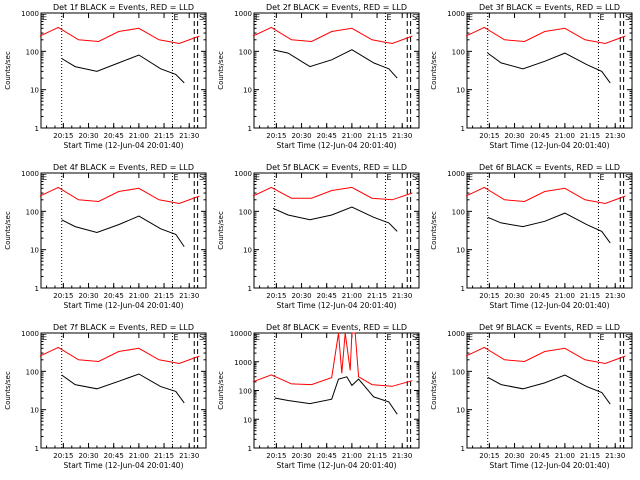 The width and height of the screenshot is (640, 480). Describe the element at coordinates (241, 334) in the screenshot. I see `y-tick-label: 10000` at that location.